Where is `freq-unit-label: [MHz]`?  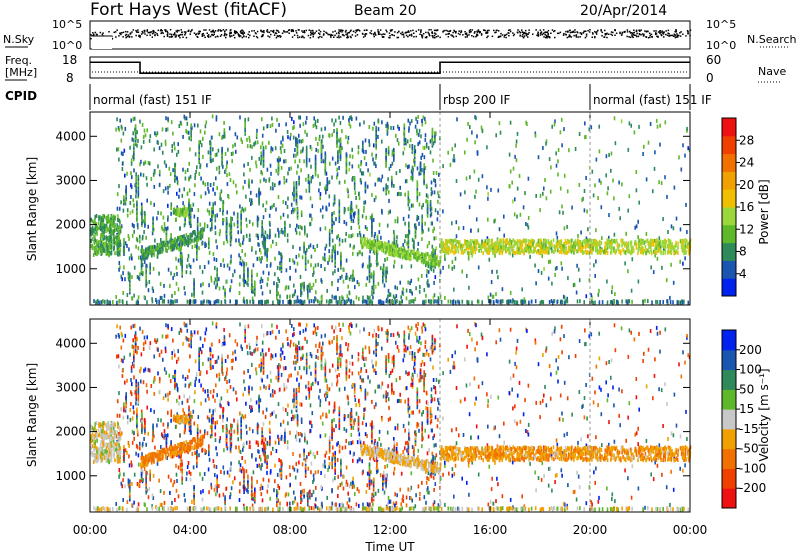
freq-unit-label: [MHz] is located at coordinates (21, 72).